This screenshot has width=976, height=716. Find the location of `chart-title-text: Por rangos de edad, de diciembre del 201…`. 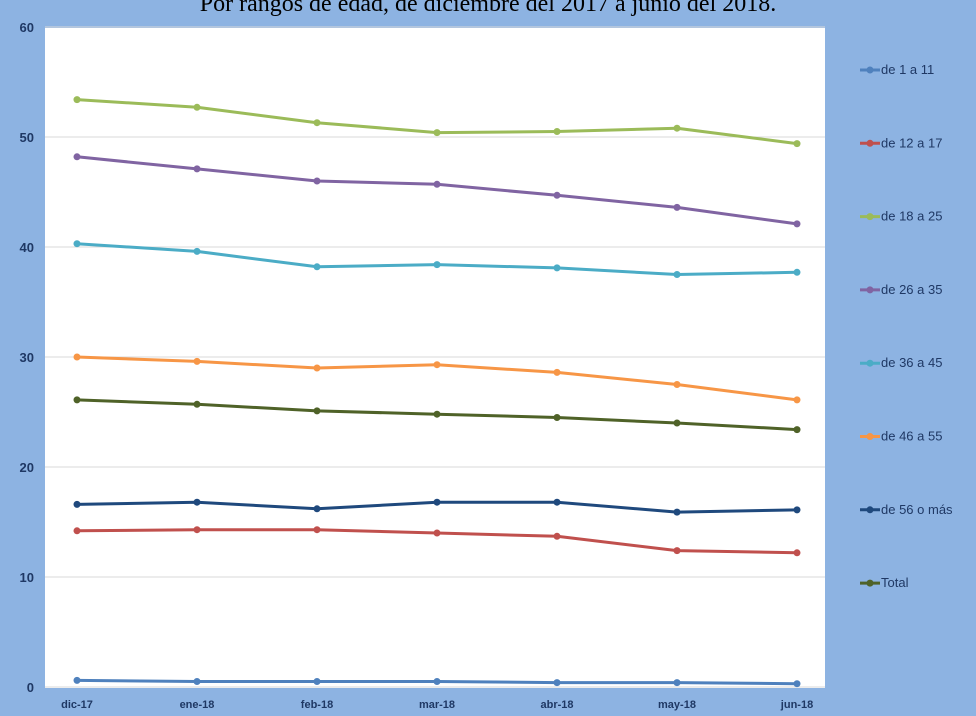

chart-title-text: Por rangos de edad, de diciembre del 201… is located at coordinates (488, 8).